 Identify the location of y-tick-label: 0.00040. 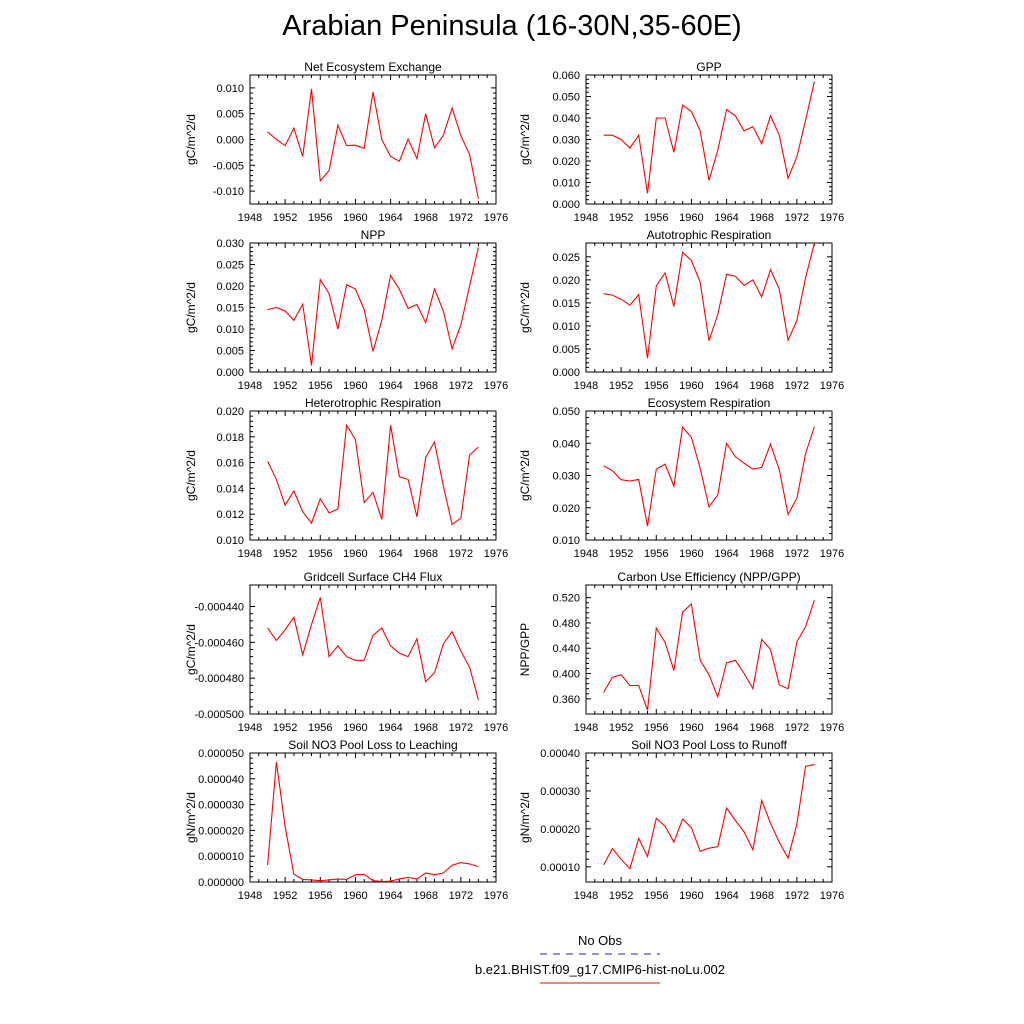
(560, 754).